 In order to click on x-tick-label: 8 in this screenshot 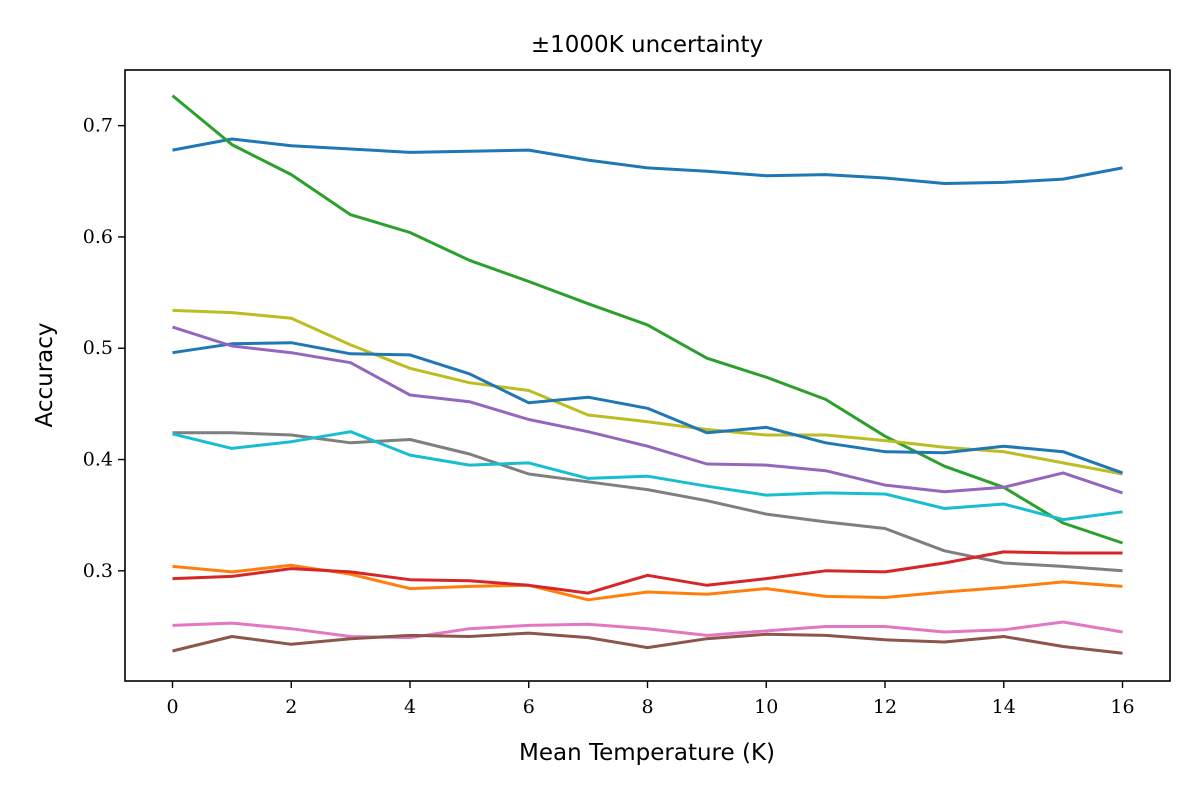, I will do `click(647, 707)`.